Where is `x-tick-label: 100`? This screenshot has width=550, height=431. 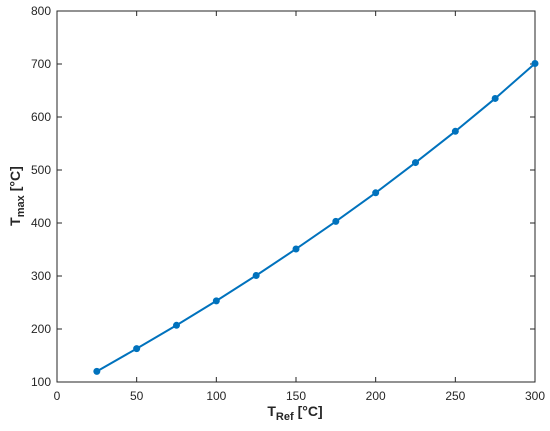
x-tick-label: 100 is located at coordinates (216, 396).